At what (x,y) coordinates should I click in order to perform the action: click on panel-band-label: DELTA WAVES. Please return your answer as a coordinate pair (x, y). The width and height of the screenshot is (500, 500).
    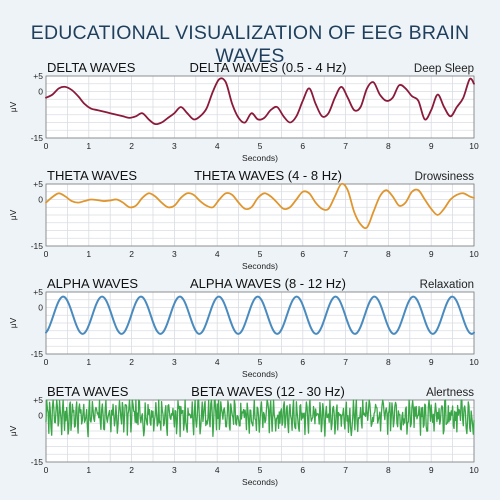
    Looking at the image, I should click on (91, 67).